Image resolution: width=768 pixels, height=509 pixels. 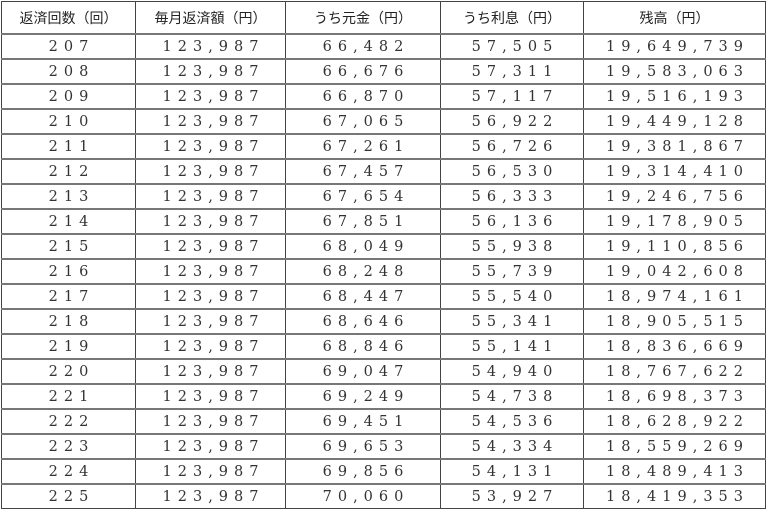 What do you see at coordinates (366, 171) in the screenshot?
I see `cell-text: 67,457` at bounding box center [366, 171].